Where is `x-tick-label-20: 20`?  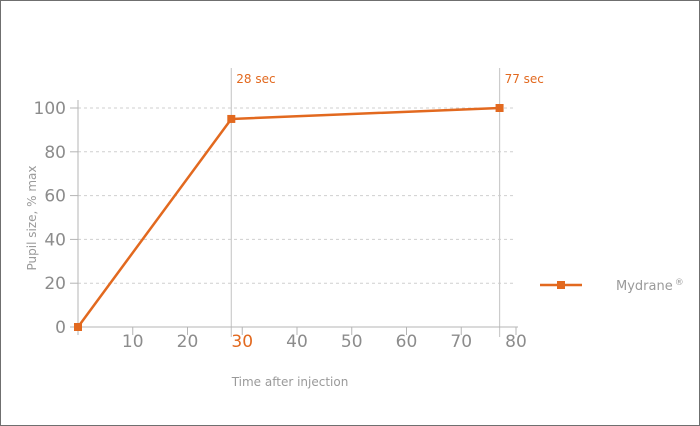 x-tick-label-20: 20 is located at coordinates (188, 342).